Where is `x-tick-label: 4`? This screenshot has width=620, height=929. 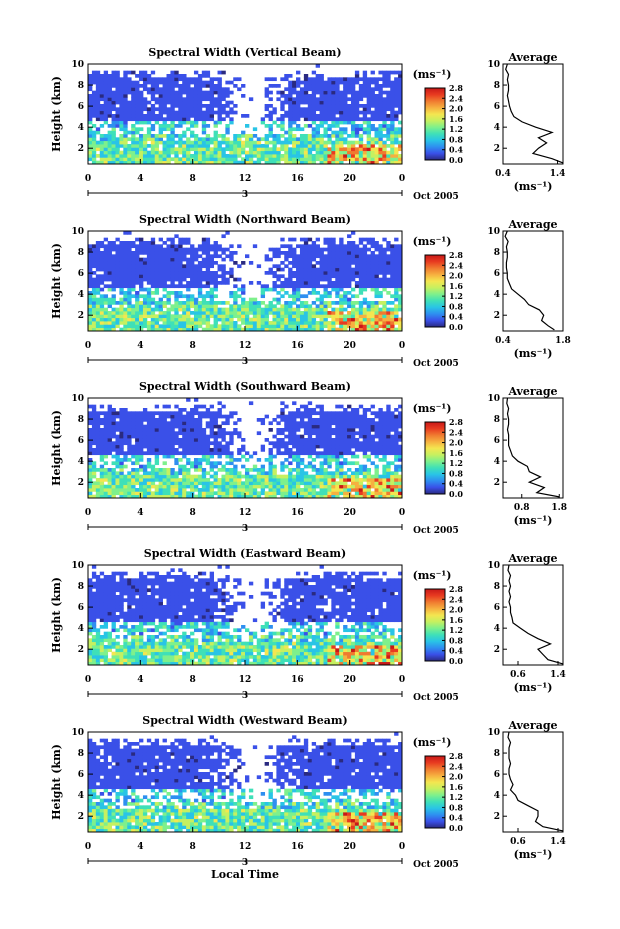
x-tick-label: 4 is located at coordinates (140, 513).